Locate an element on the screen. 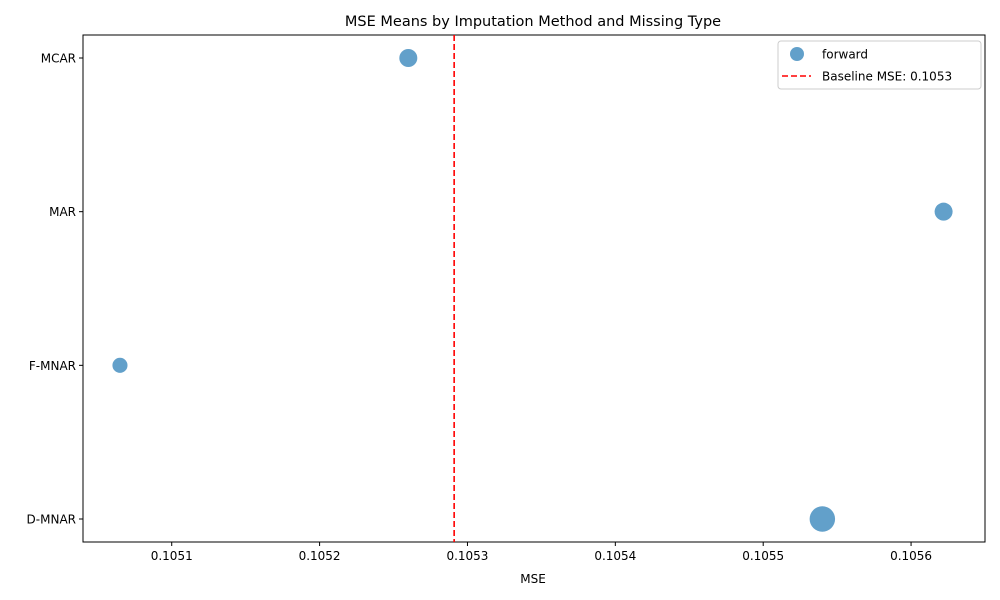  x-tick-label: 0.1051 is located at coordinates (172, 556).